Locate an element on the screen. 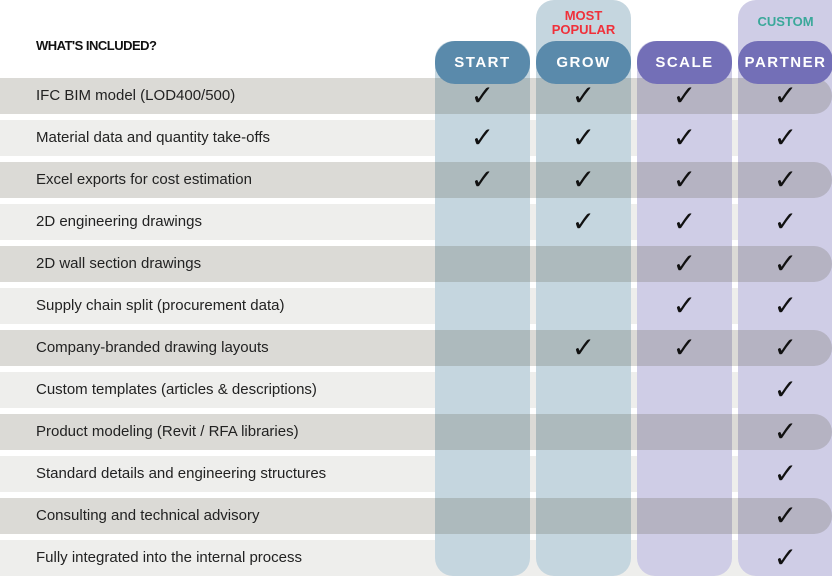 This screenshot has width=832, height=576. column-start is located at coordinates (482, 308).